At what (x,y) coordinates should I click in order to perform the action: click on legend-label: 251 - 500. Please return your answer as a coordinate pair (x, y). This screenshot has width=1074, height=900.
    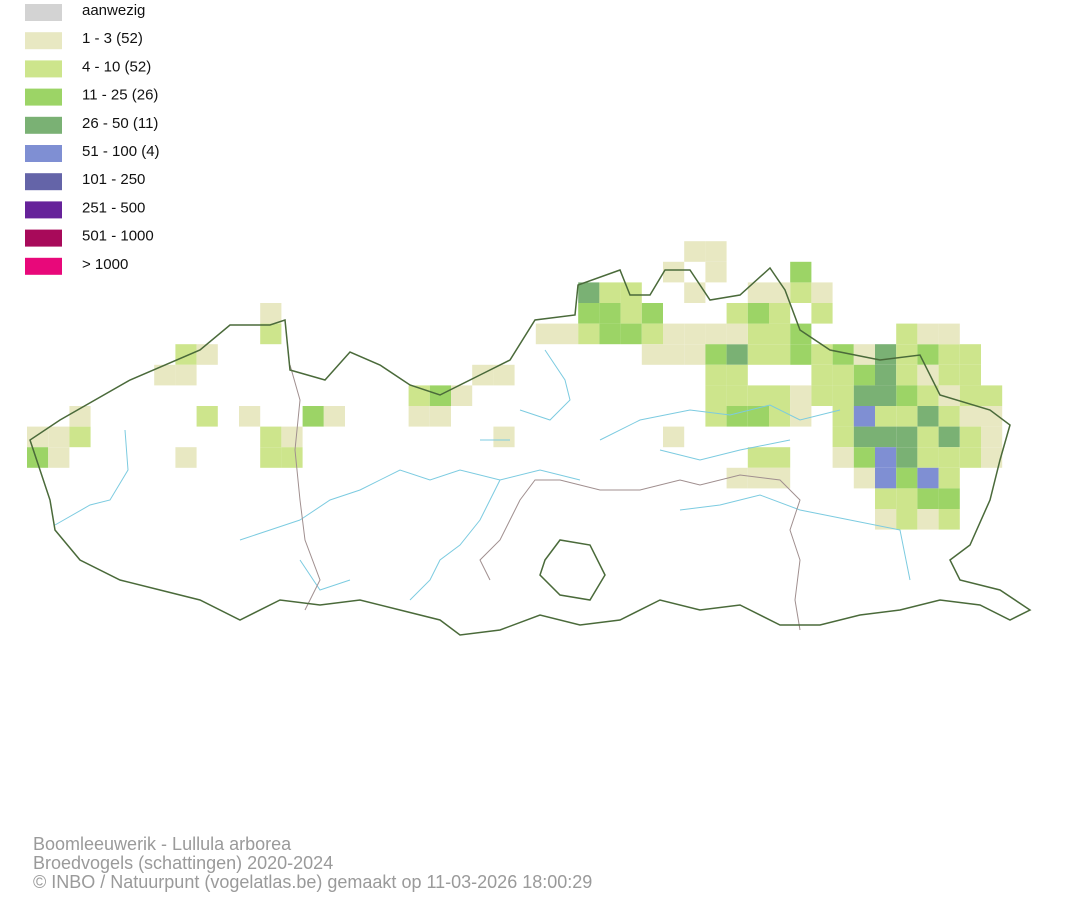
    Looking at the image, I should click on (113, 207).